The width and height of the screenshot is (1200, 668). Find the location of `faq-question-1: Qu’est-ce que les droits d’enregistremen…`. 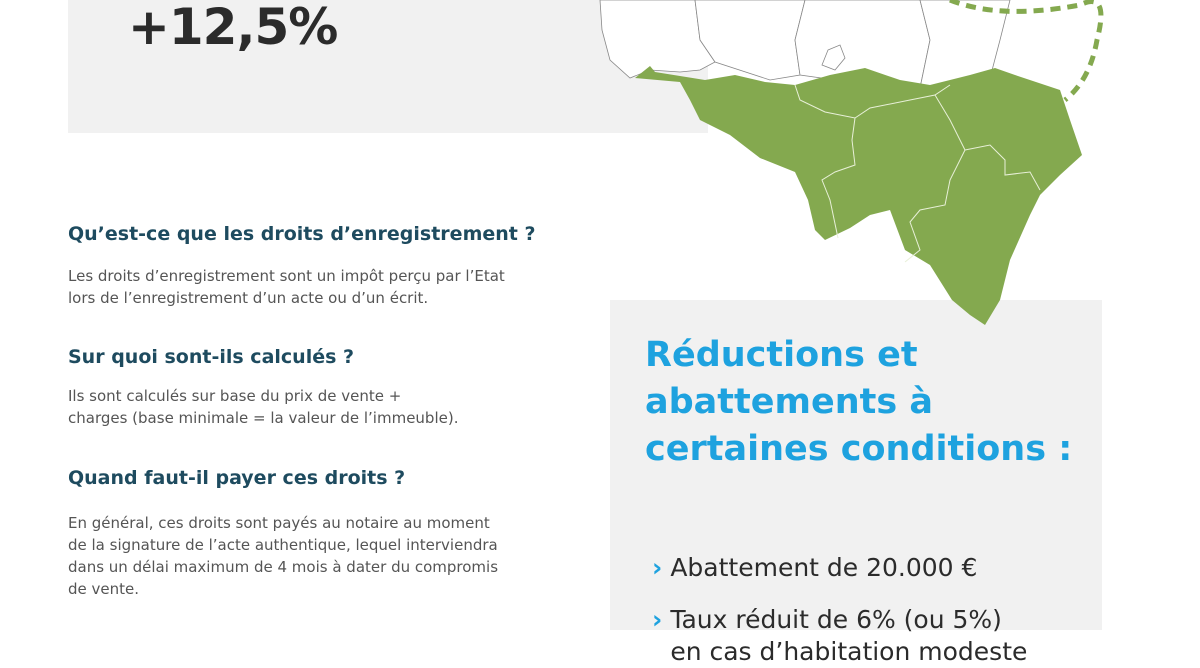

faq-question-1: Qu’est-ce que les droits d’enregistremen… is located at coordinates (302, 234).